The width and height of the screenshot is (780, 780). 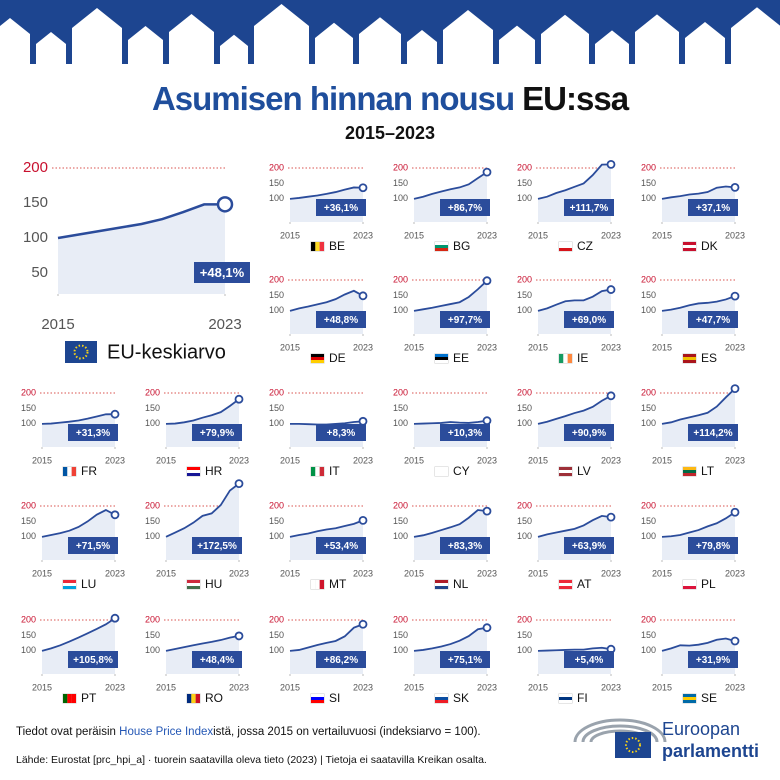 What do you see at coordinates (576, 98) in the screenshot?
I see `title-highlight: EU:ssa` at bounding box center [576, 98].